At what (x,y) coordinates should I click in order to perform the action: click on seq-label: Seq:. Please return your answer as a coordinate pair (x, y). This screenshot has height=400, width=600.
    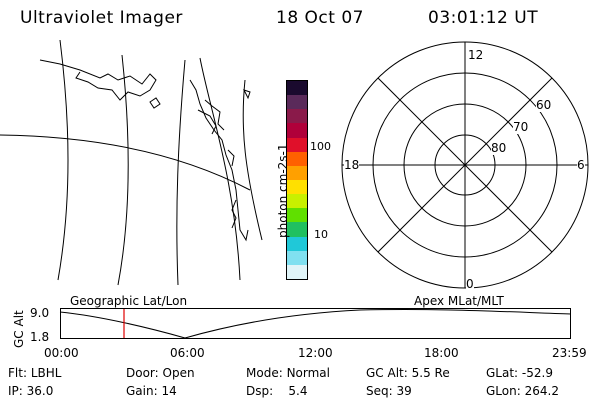
    Looking at the image, I should click on (379, 391).